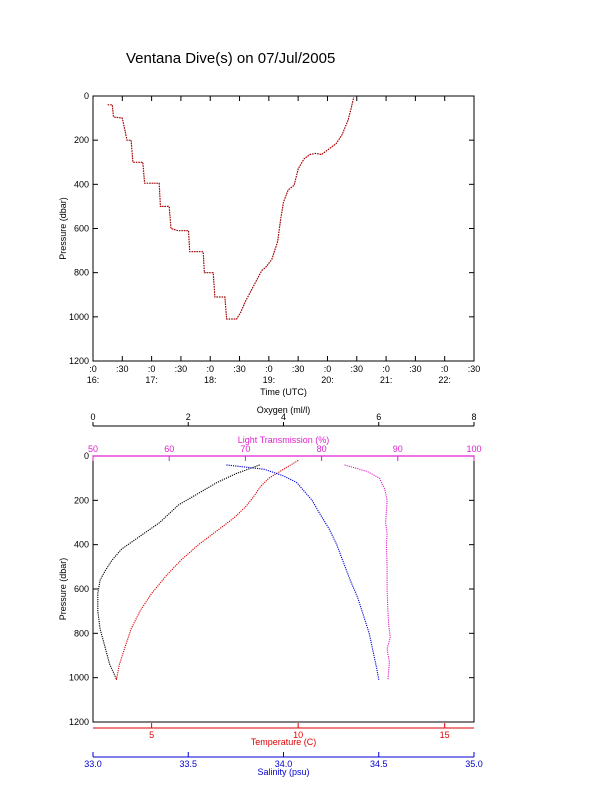 The image size is (612, 785). Describe the element at coordinates (81, 500) in the screenshot. I see `plot2-ytick-label: 200` at that location.